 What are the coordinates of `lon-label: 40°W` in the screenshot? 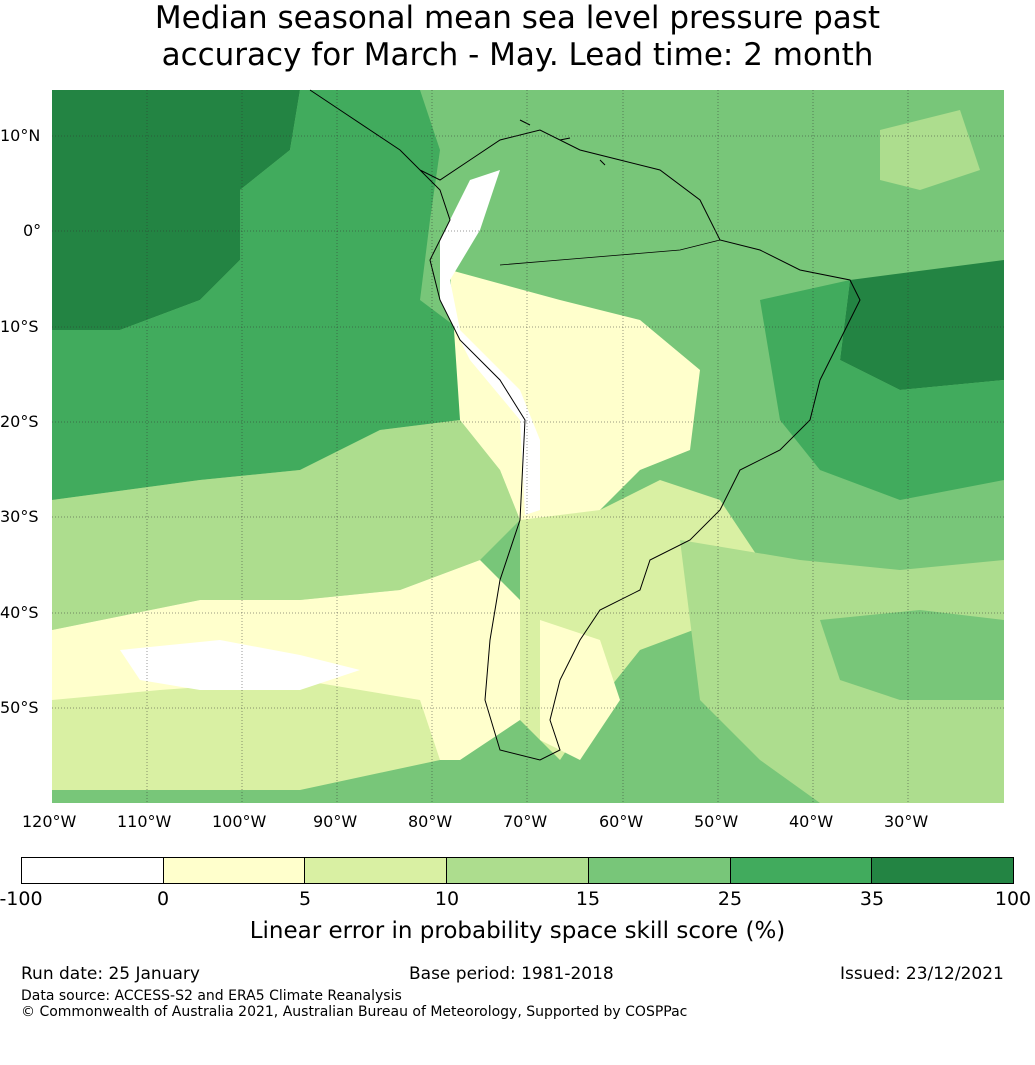 It's located at (811, 821).